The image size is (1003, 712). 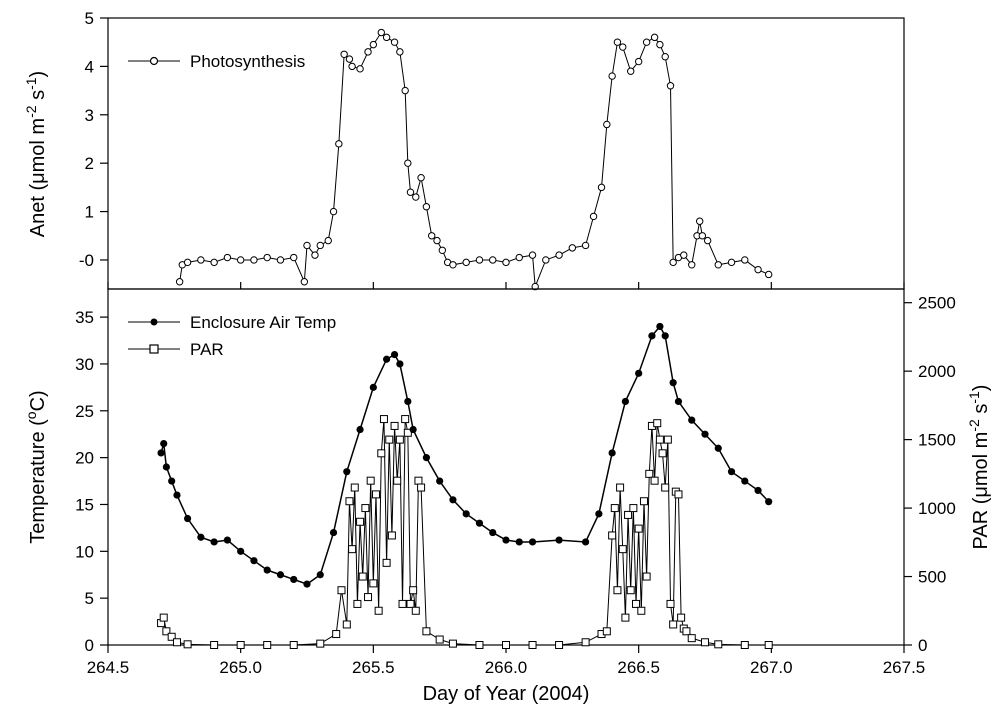 What do you see at coordinates (979, 467) in the screenshot?
I see `par-y-axis-label: PAR (μmol m-2 s-1)` at bounding box center [979, 467].